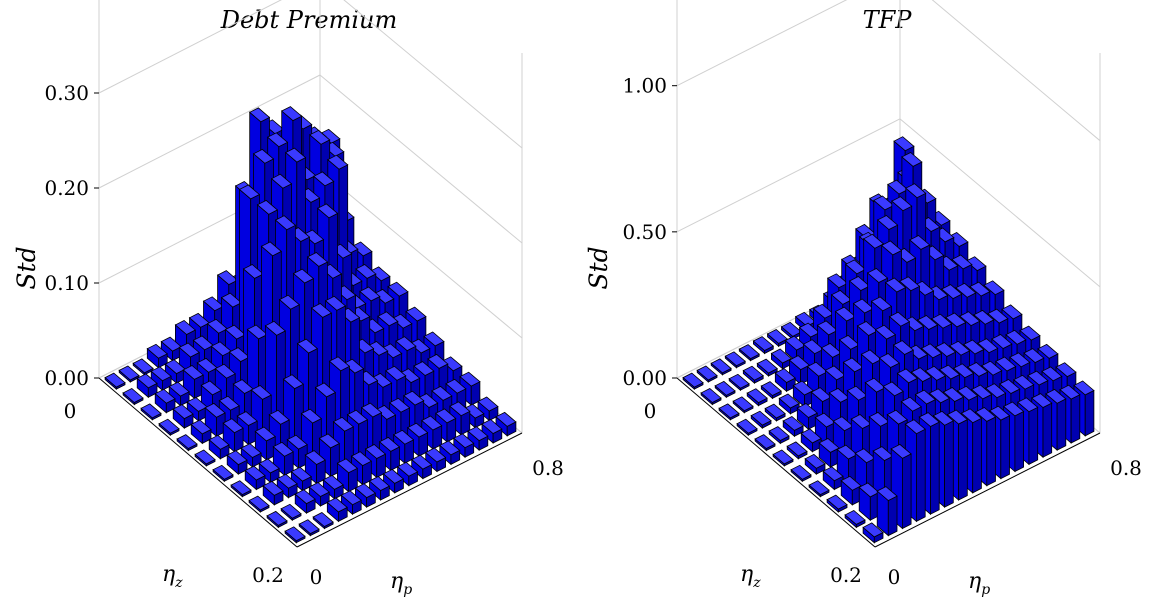 The image size is (1151, 610). I want to click on bar-face-right, so click(907, 491).